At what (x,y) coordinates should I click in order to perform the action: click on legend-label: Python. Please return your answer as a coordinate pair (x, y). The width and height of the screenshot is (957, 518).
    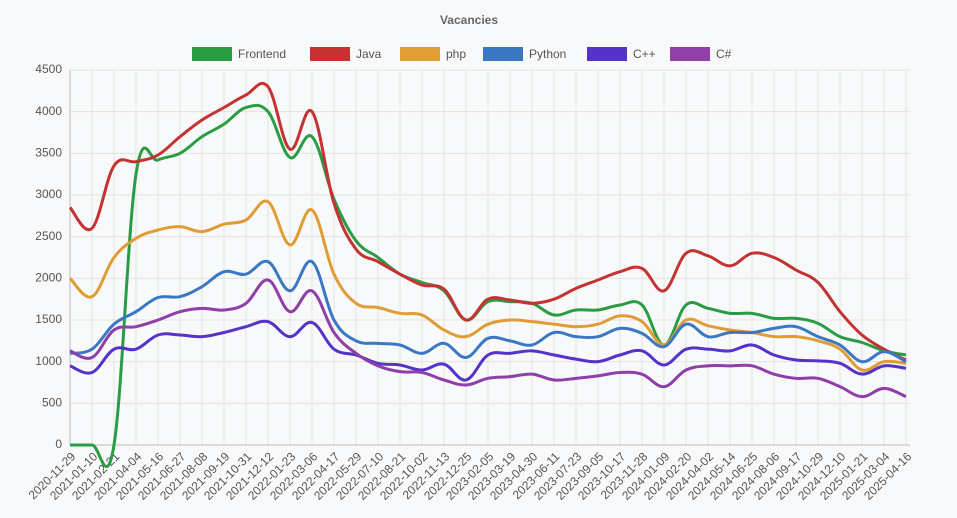
    Looking at the image, I should click on (547, 54).